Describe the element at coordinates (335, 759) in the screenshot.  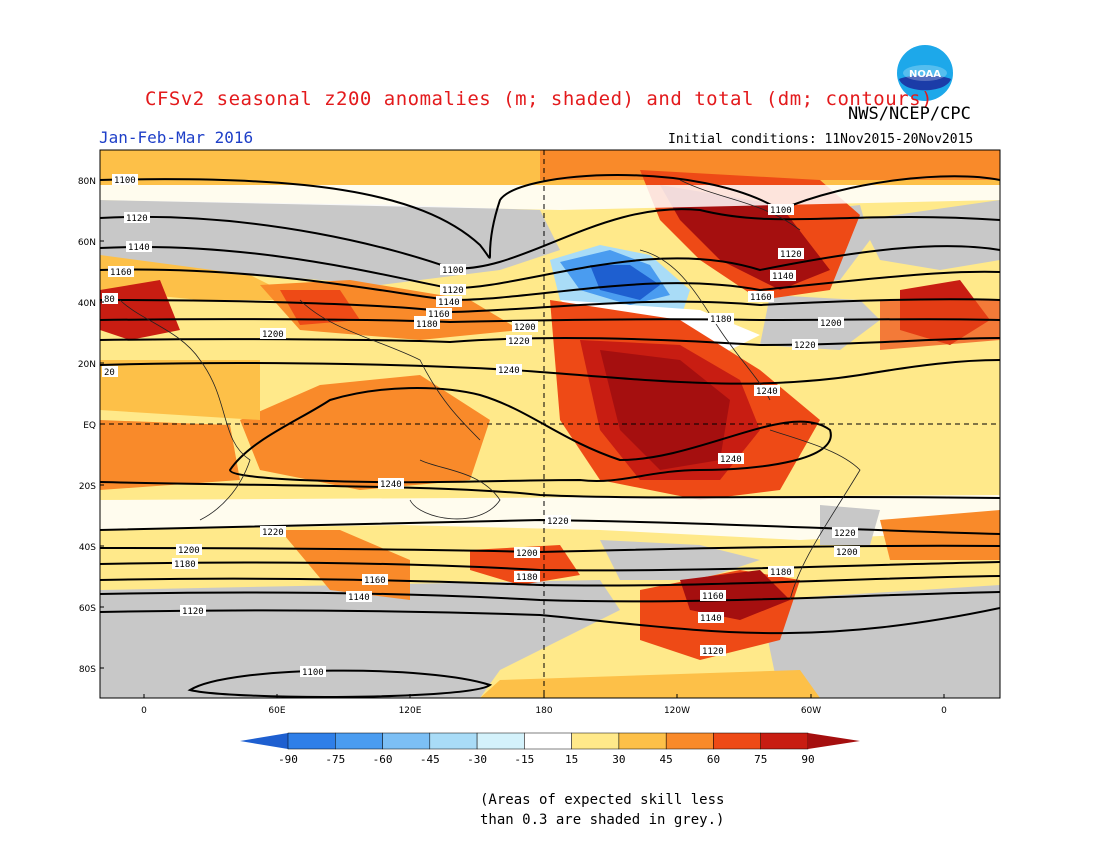
I see `colorbar-tick-label: -75` at that location.